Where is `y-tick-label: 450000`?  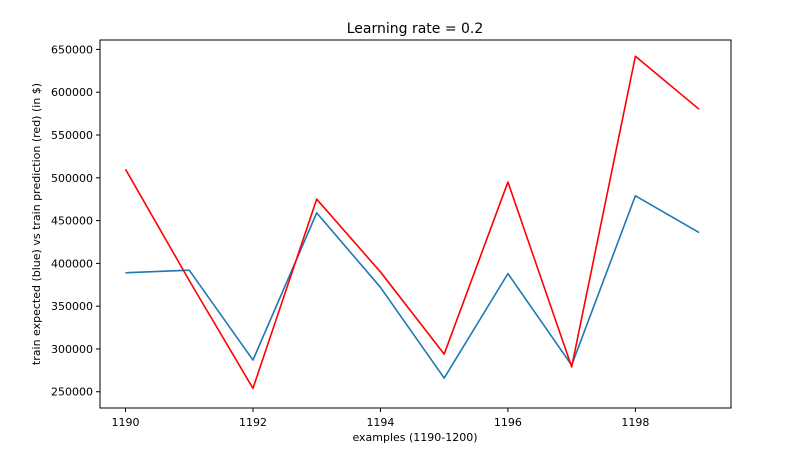
y-tick-label: 450000 is located at coordinates (72, 221).